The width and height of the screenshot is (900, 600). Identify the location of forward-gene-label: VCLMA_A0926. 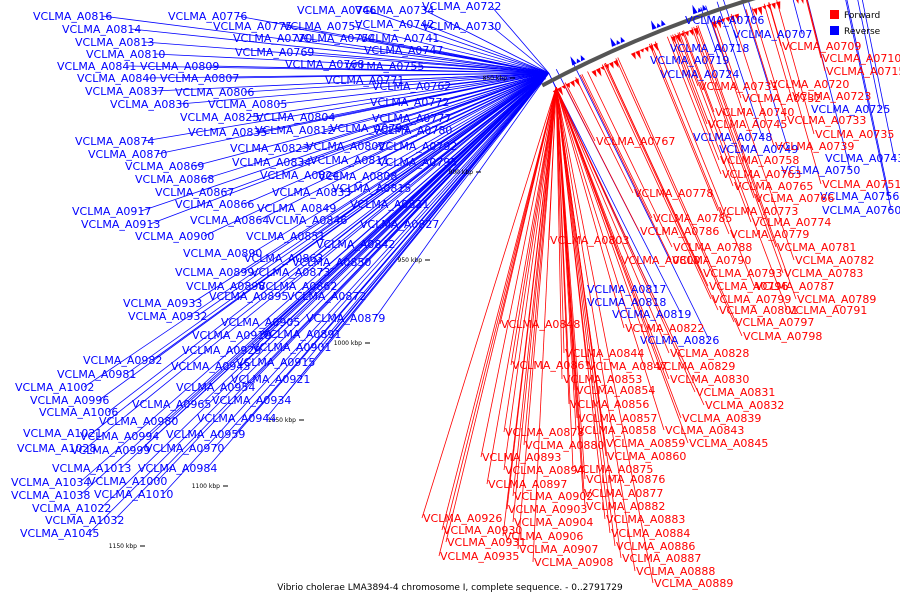
(462, 518).